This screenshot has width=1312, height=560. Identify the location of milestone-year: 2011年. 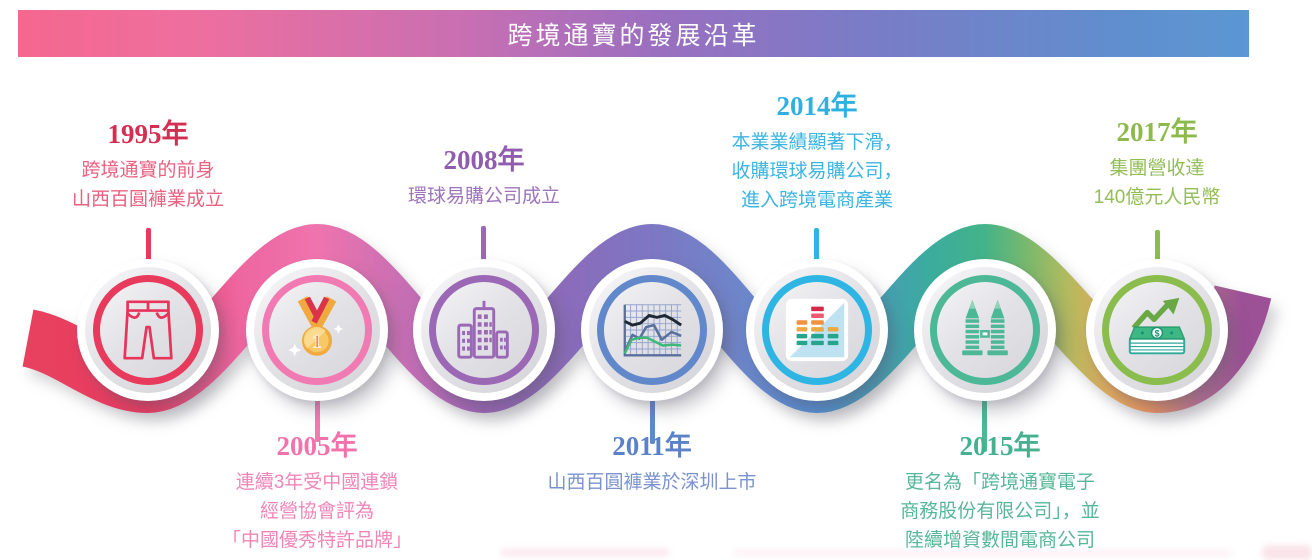
(652, 446).